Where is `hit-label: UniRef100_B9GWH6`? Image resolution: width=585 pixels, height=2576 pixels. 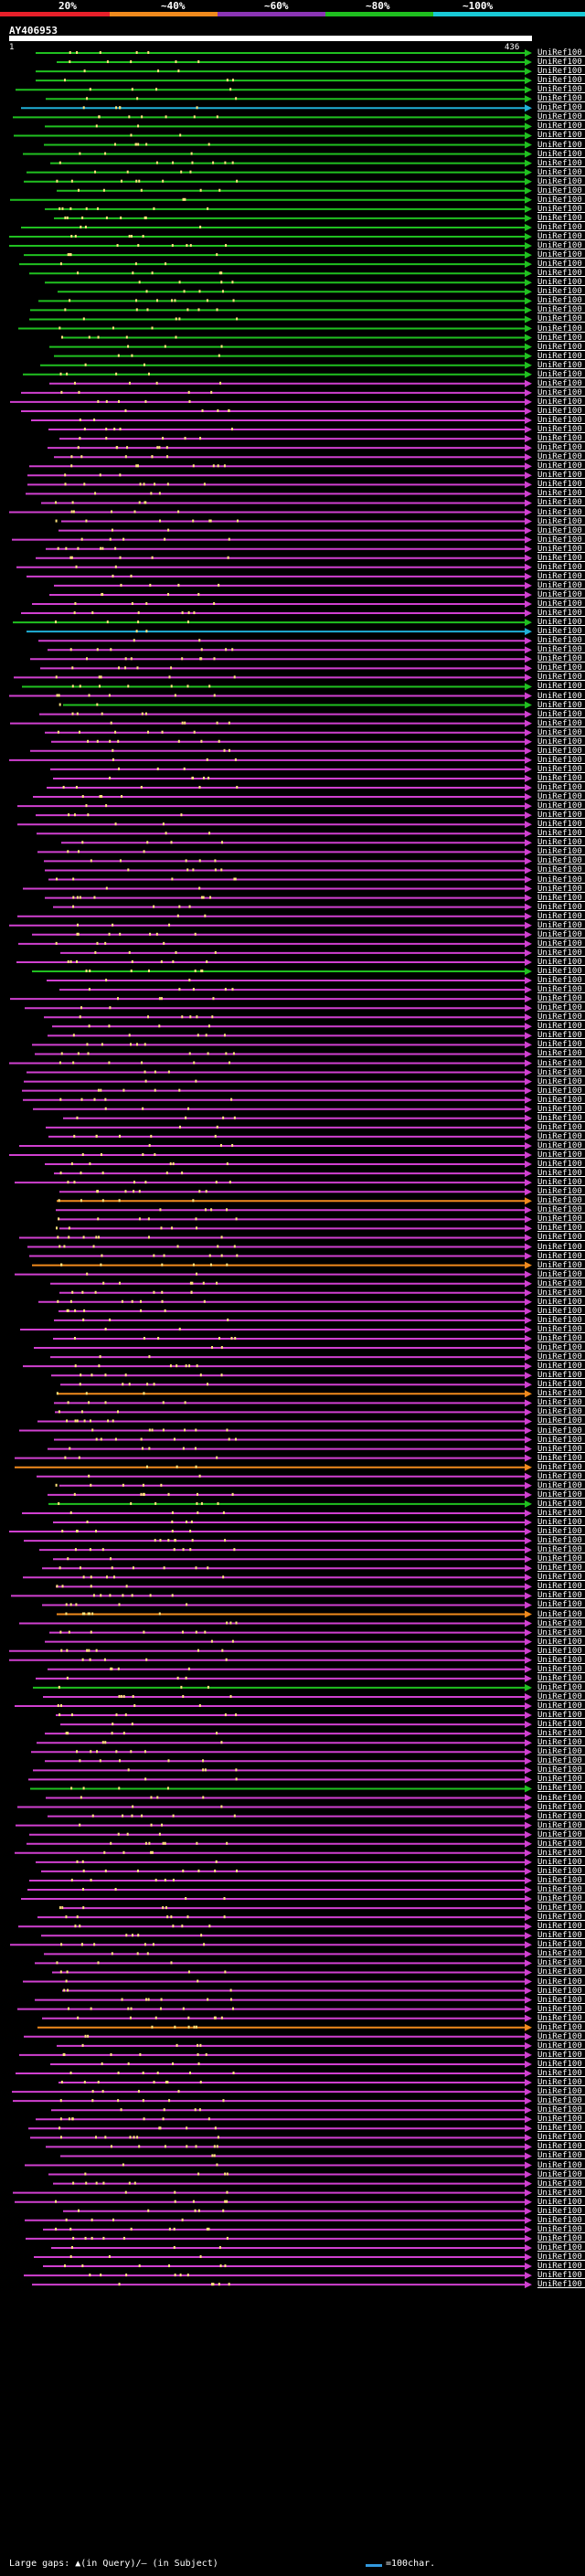
hit-label: UniRef100_B9GWH6 is located at coordinates (561, 632).